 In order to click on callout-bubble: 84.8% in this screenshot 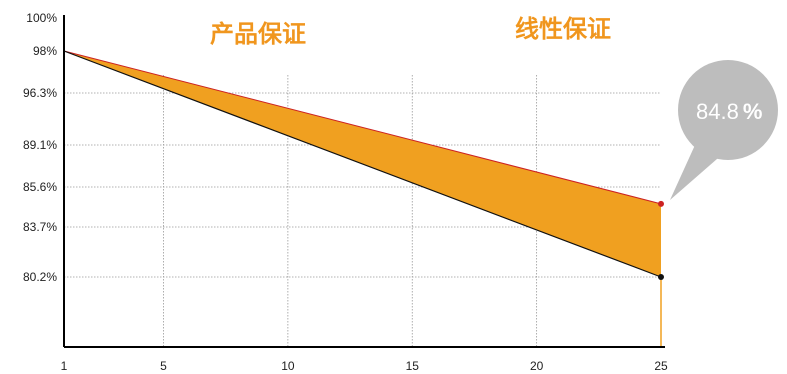, I will do `click(724, 130)`.